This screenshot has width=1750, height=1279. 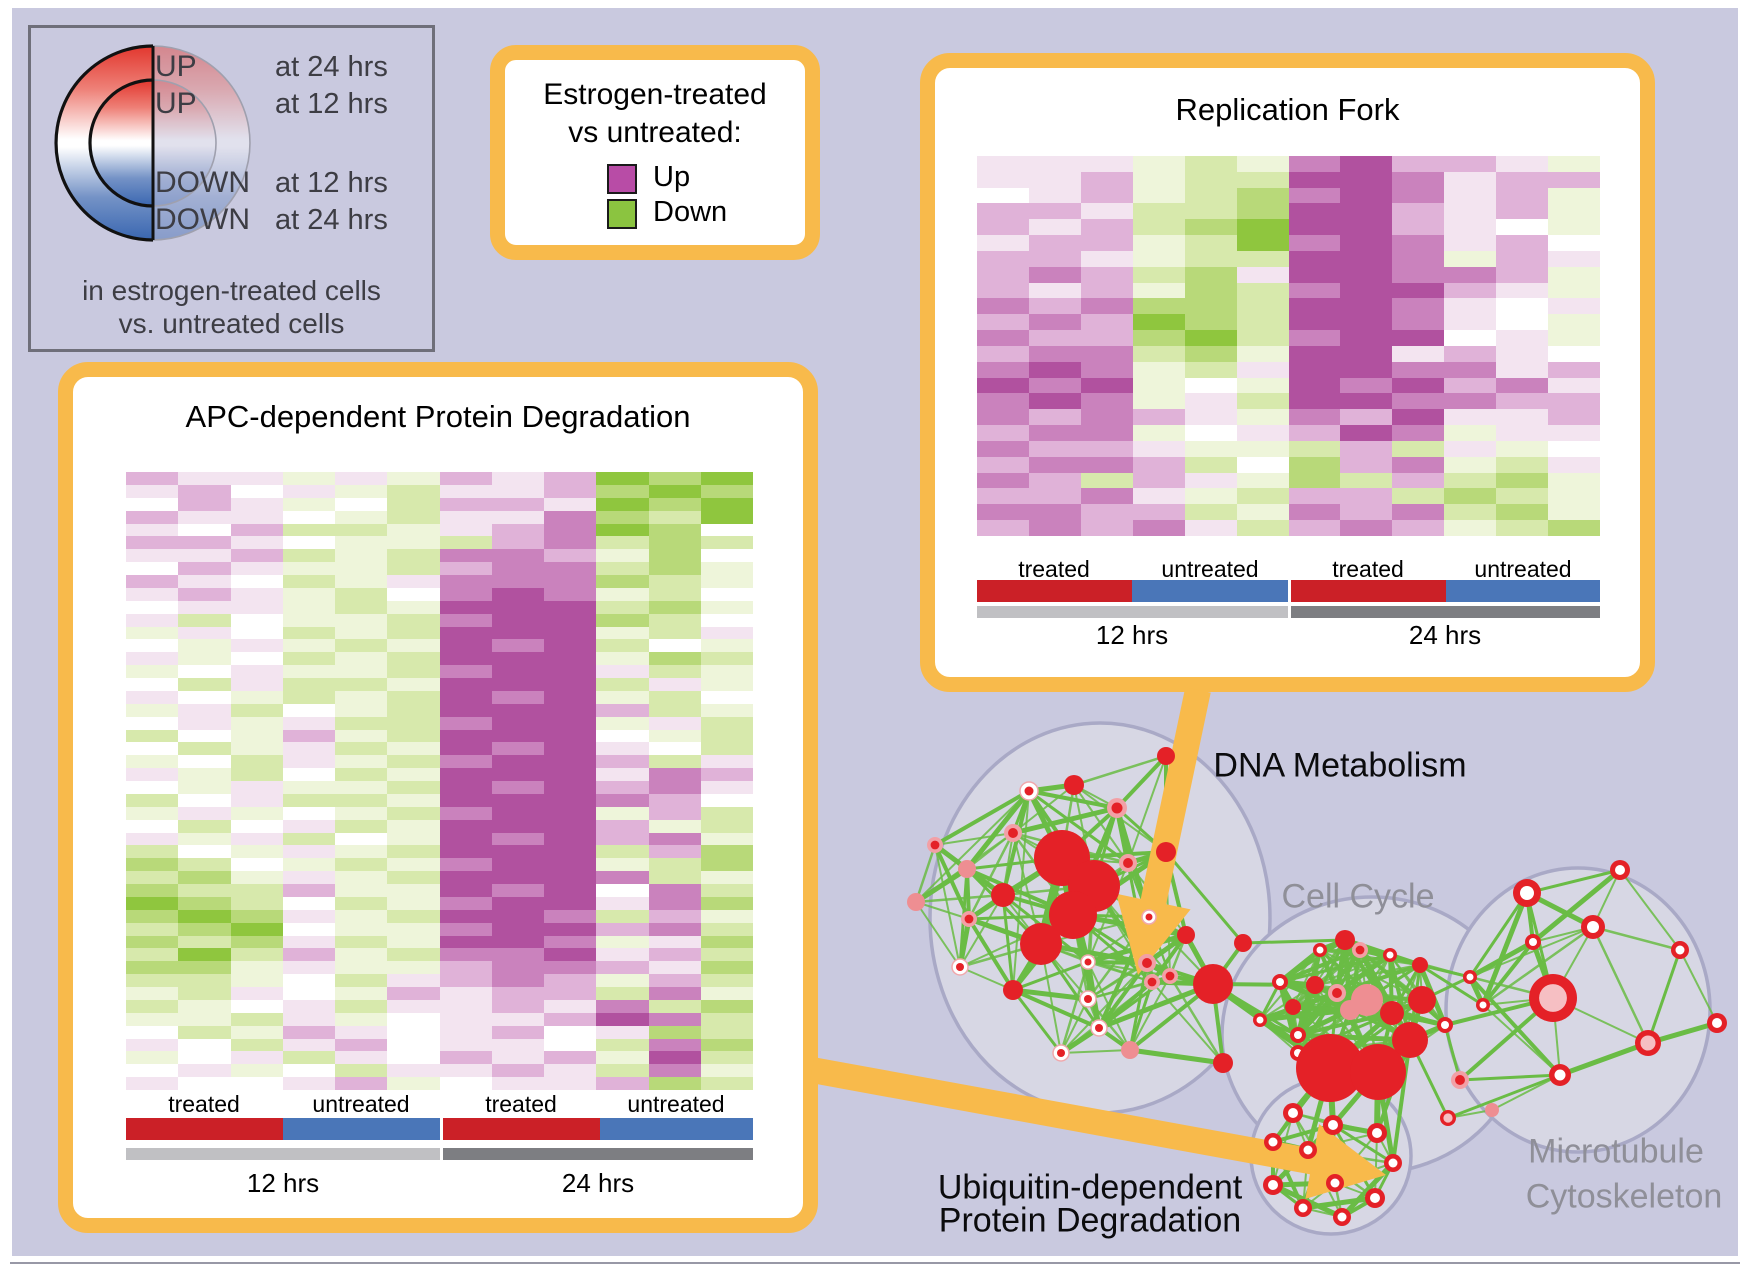 I want to click on inner-ring-left-outline, so click(x=121, y=143).